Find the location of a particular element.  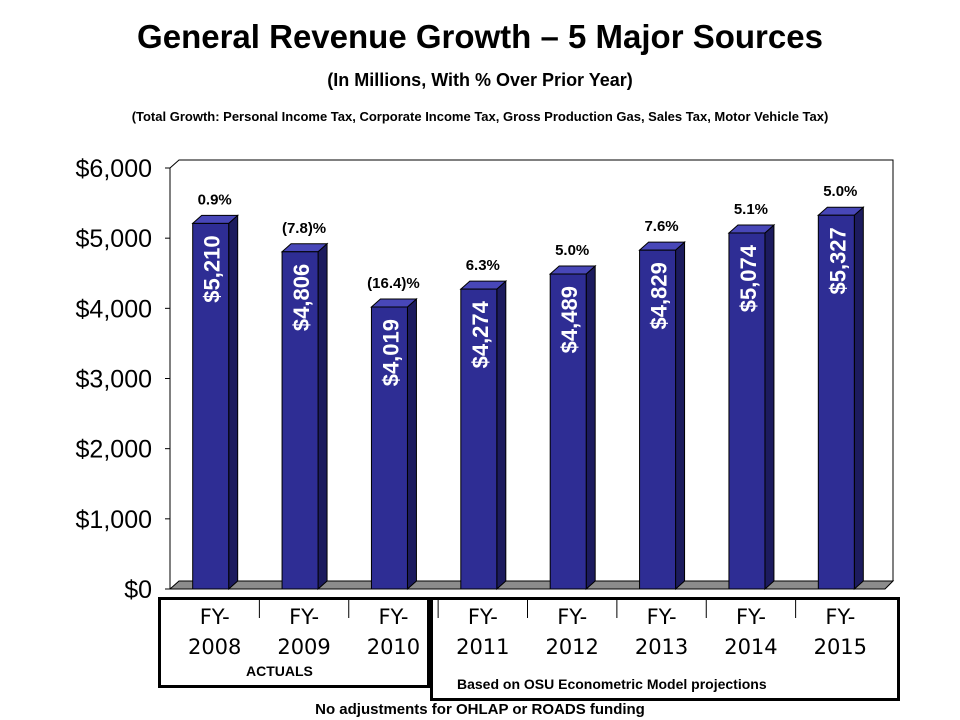

bar-FY-2009 is located at coordinates (304, 416).